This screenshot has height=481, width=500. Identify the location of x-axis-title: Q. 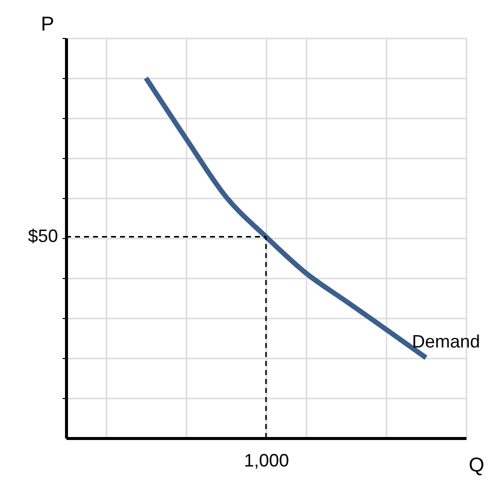
(476, 465).